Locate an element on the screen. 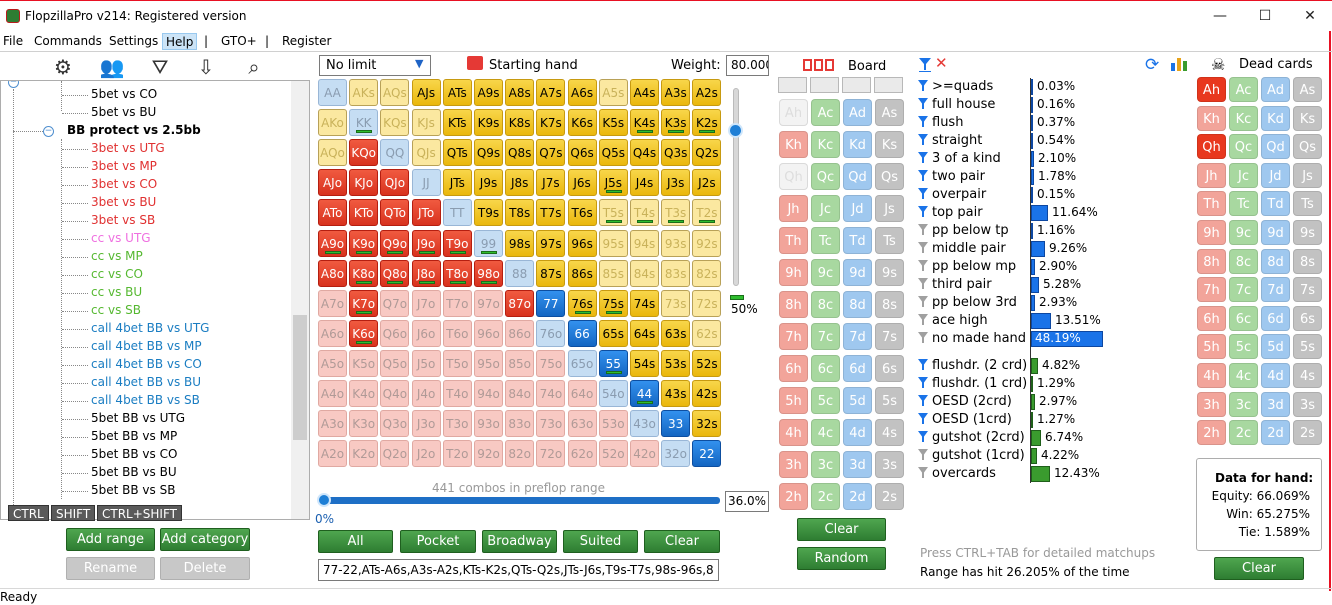  dead-card: Jh is located at coordinates (1211, 175).